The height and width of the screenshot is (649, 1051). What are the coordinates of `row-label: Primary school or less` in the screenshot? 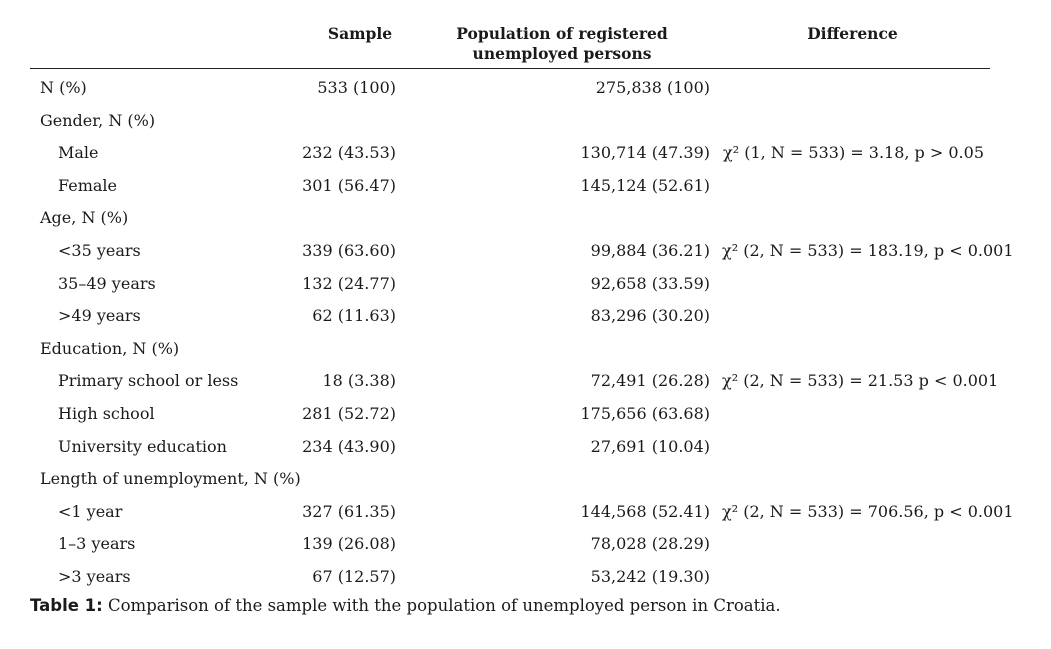 It's located at (148, 381).